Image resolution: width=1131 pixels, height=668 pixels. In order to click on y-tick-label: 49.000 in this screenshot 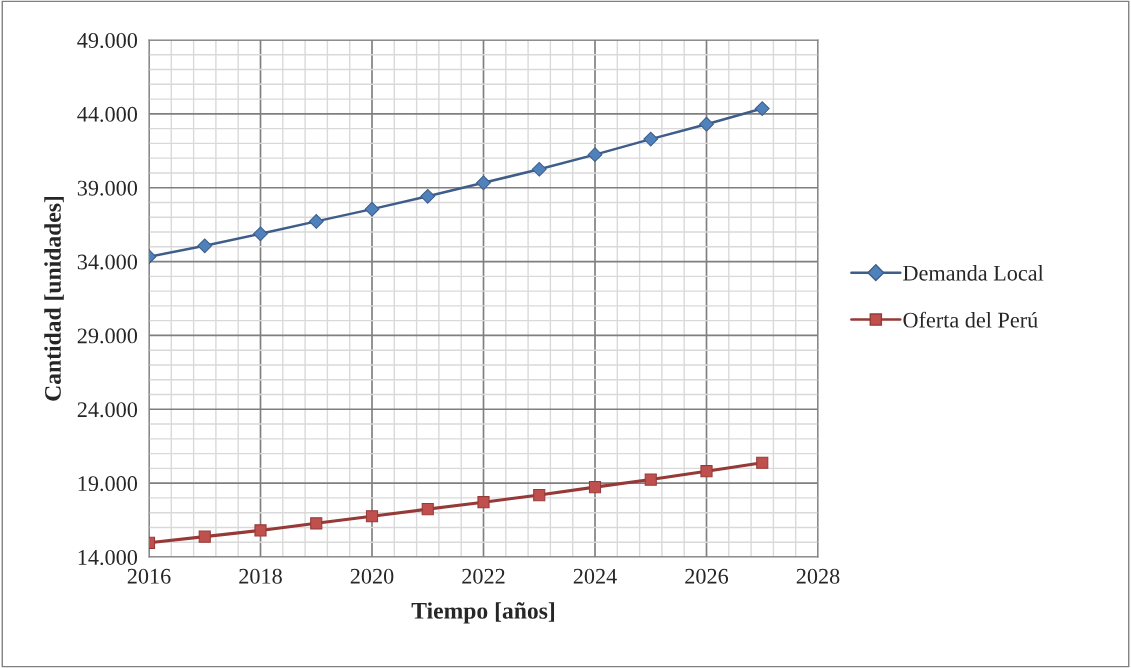, I will do `click(107, 40)`.